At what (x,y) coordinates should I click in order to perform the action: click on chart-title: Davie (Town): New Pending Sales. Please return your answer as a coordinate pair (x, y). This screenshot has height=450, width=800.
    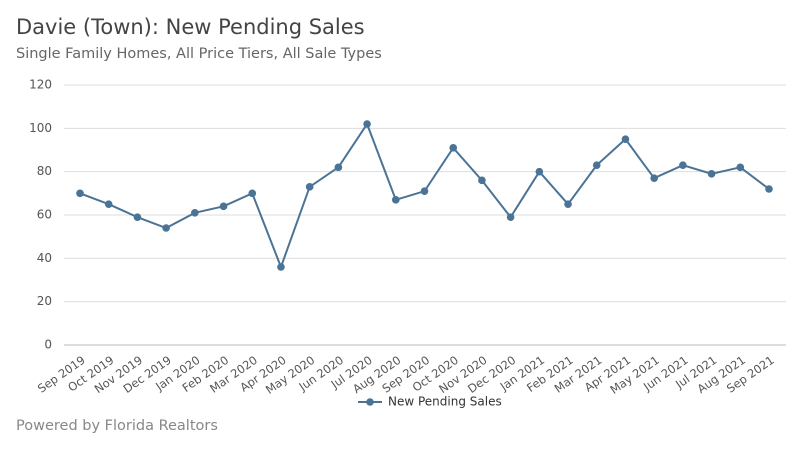
    Looking at the image, I should click on (190, 27).